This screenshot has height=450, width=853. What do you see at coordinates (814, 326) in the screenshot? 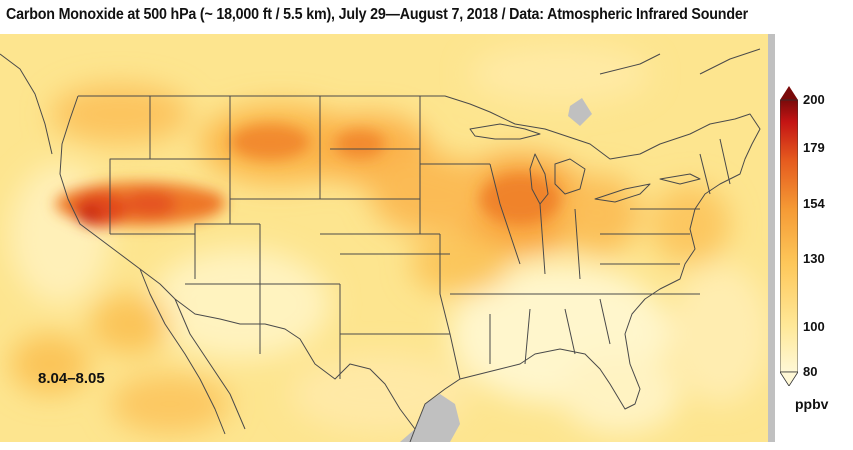
I see `colorbar-tick-label: 100` at bounding box center [814, 326].